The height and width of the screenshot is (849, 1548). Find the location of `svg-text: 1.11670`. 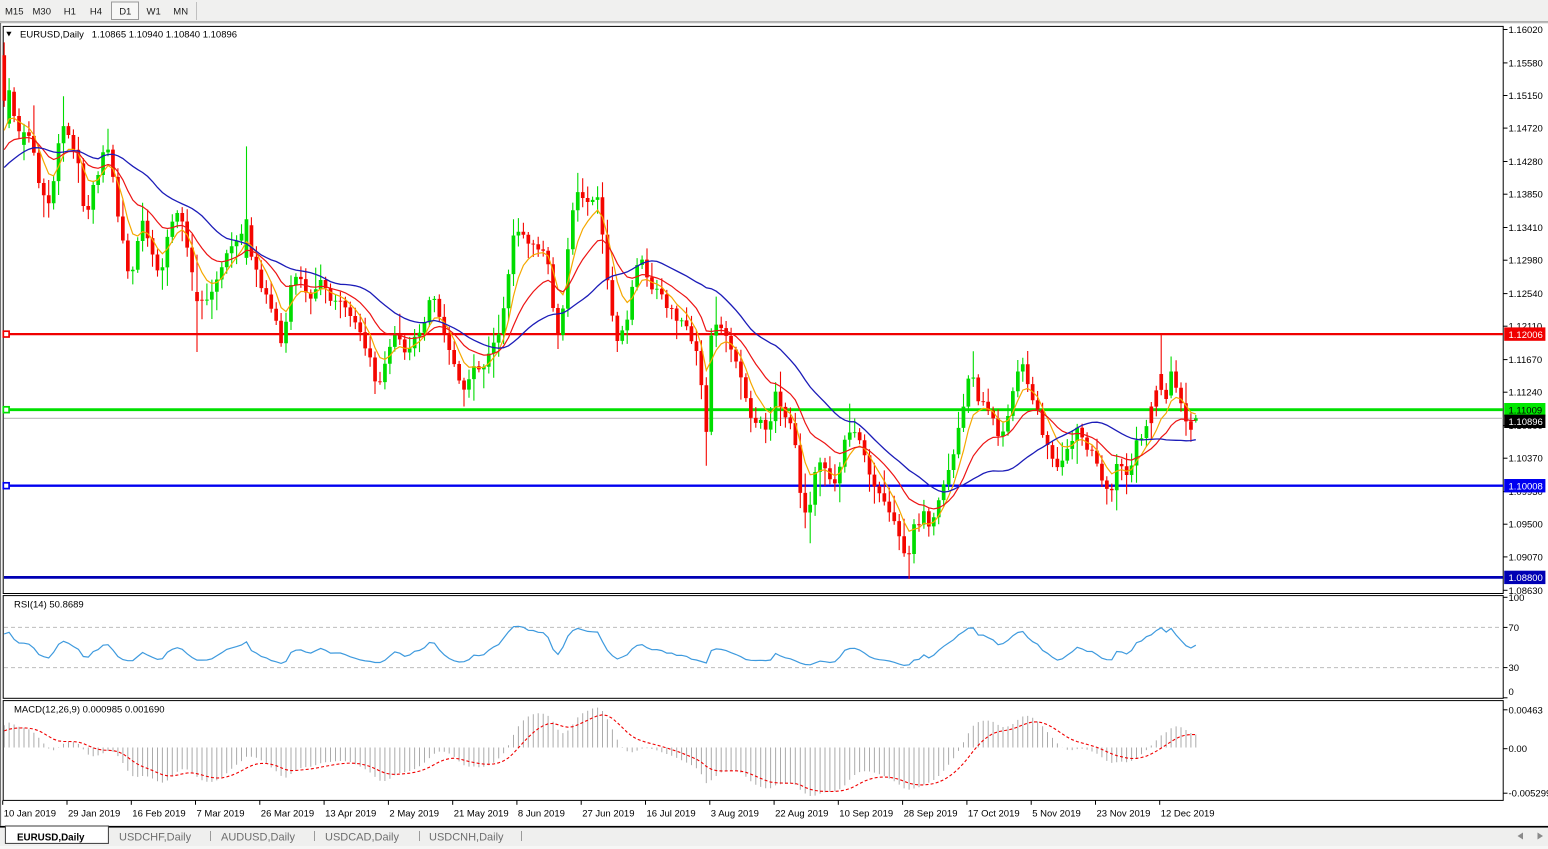

svg-text: 1.11670 is located at coordinates (1526, 360).